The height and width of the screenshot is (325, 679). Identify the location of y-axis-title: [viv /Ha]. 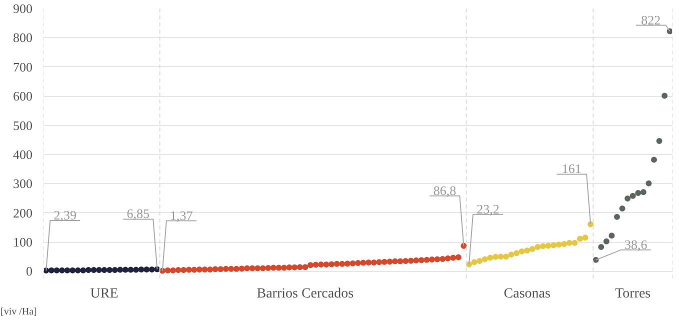
(18, 312).